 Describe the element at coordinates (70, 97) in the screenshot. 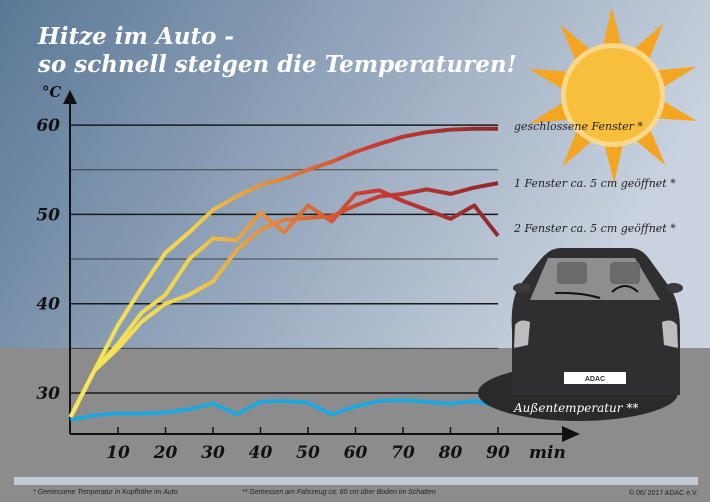

I see `y-axis-arrow` at that location.